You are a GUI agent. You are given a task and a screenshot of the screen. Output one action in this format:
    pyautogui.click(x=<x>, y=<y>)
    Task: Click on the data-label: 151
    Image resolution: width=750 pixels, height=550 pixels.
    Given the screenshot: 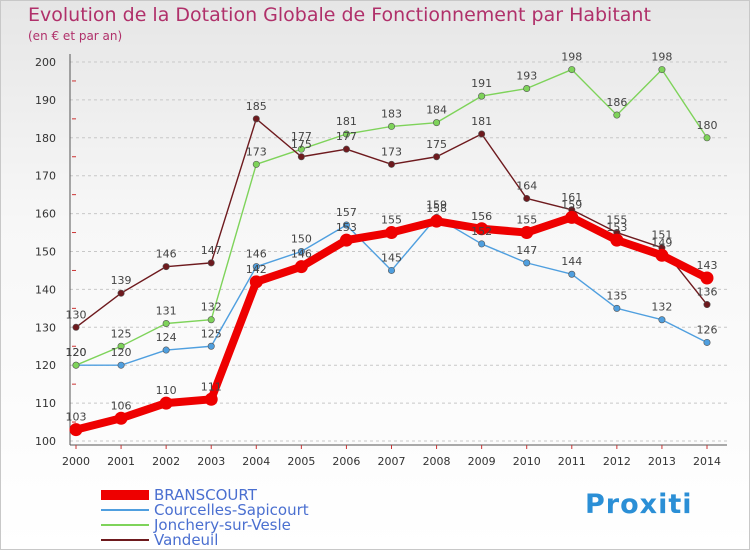 What is the action you would take?
    pyautogui.click(x=661, y=235)
    